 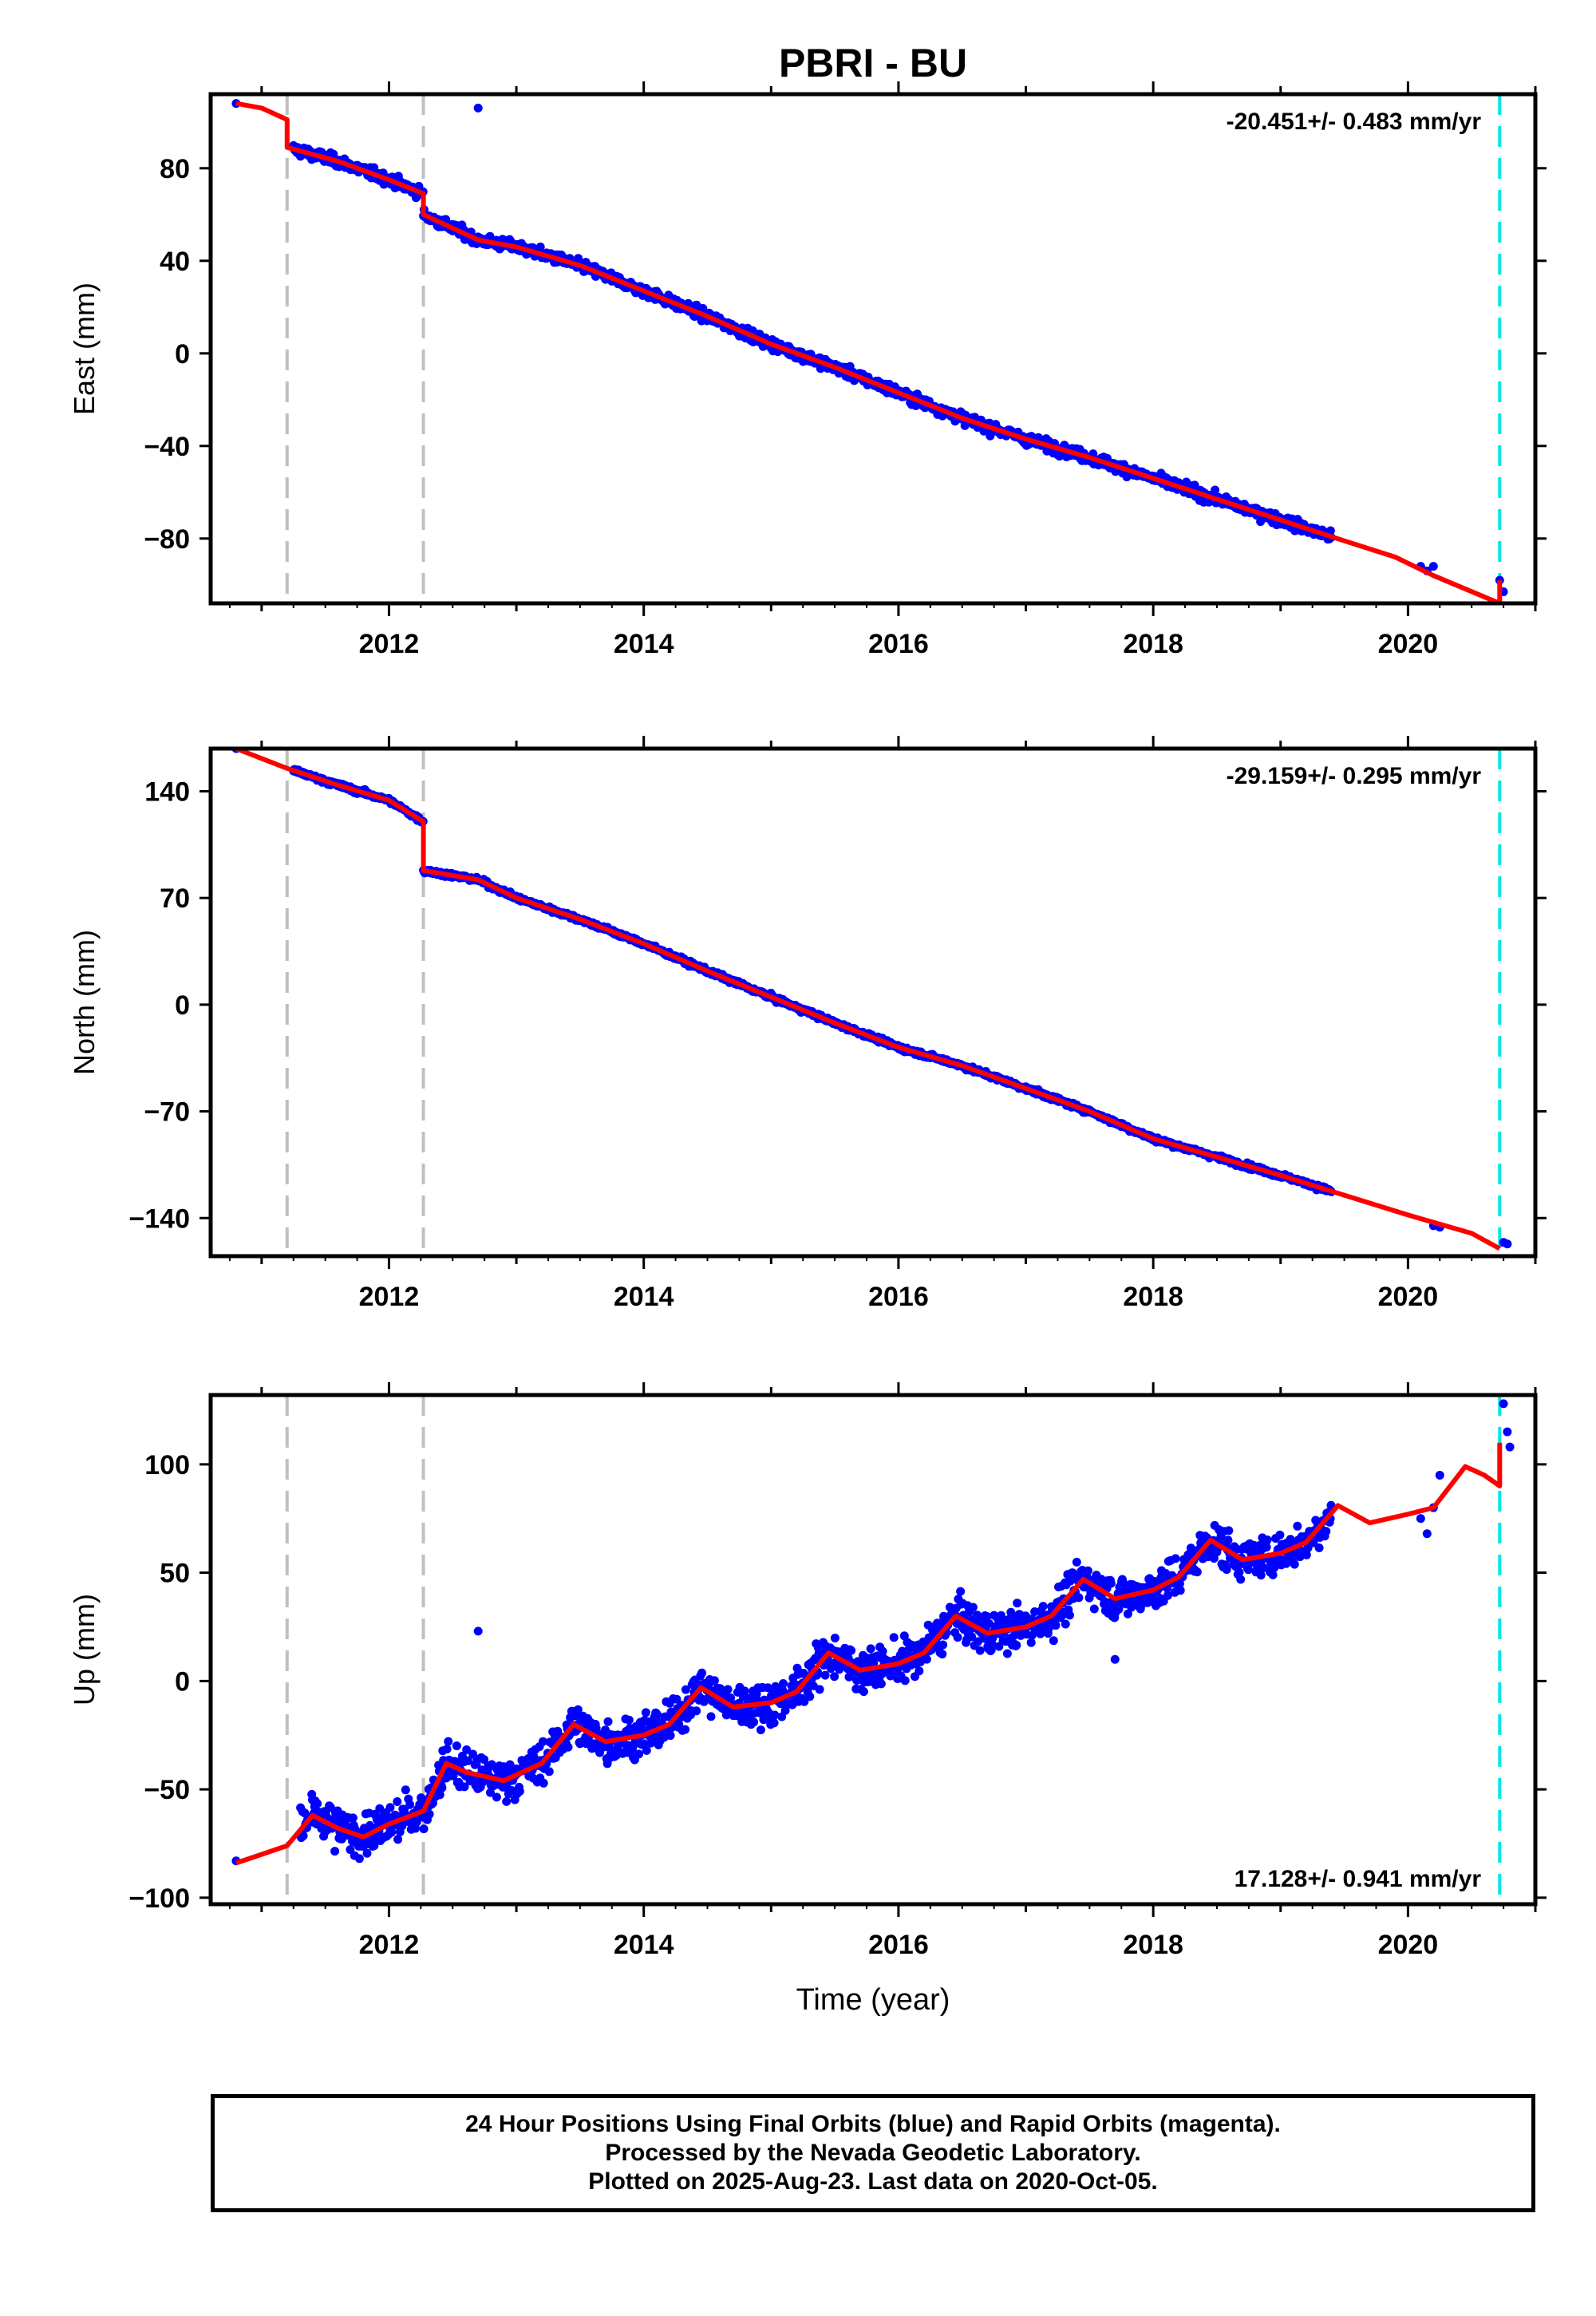 What do you see at coordinates (84, 1649) in the screenshot?
I see `y-axis-label: Up (mm)` at bounding box center [84, 1649].